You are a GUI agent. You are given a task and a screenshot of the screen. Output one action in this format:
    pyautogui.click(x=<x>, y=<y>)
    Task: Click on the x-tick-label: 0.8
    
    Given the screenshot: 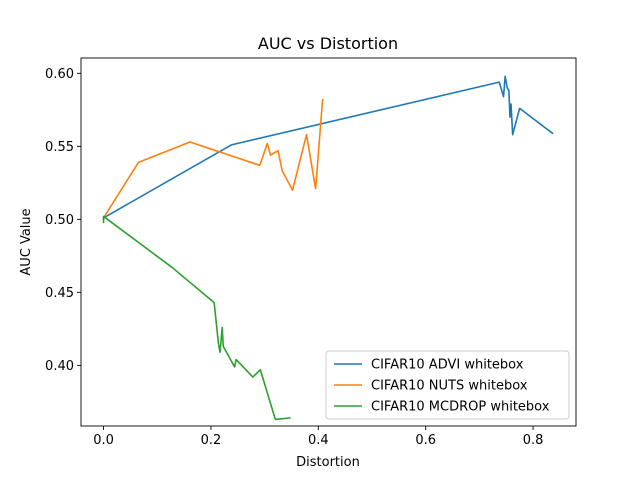 What is the action you would take?
    pyautogui.click(x=533, y=440)
    